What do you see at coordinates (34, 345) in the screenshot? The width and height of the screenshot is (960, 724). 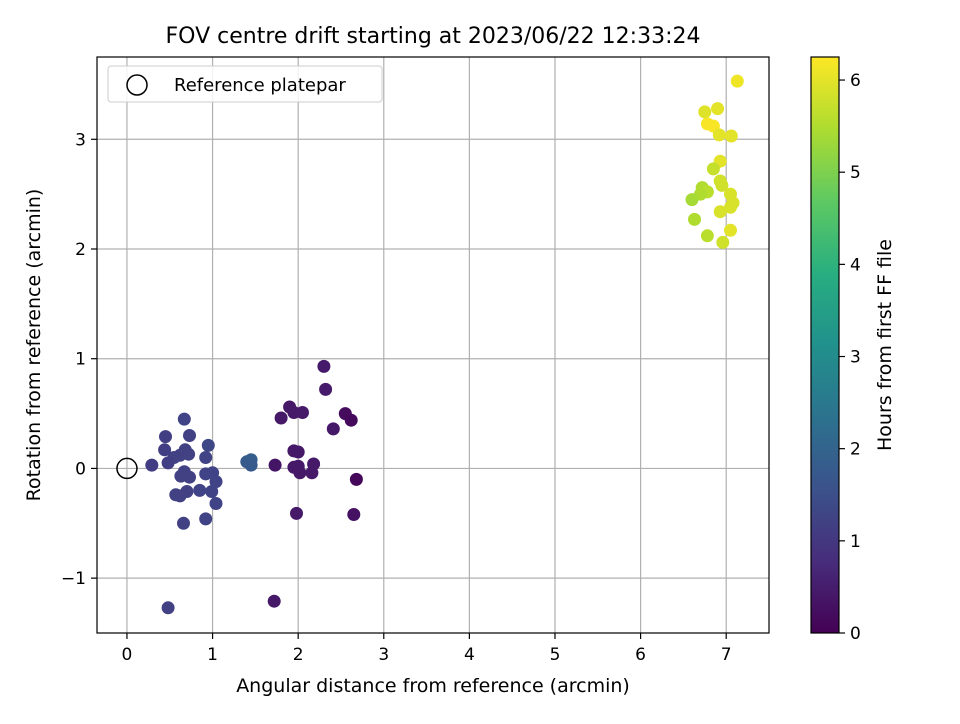 I see `y-axis-label: Rotation from reference (arcmin)` at bounding box center [34, 345].